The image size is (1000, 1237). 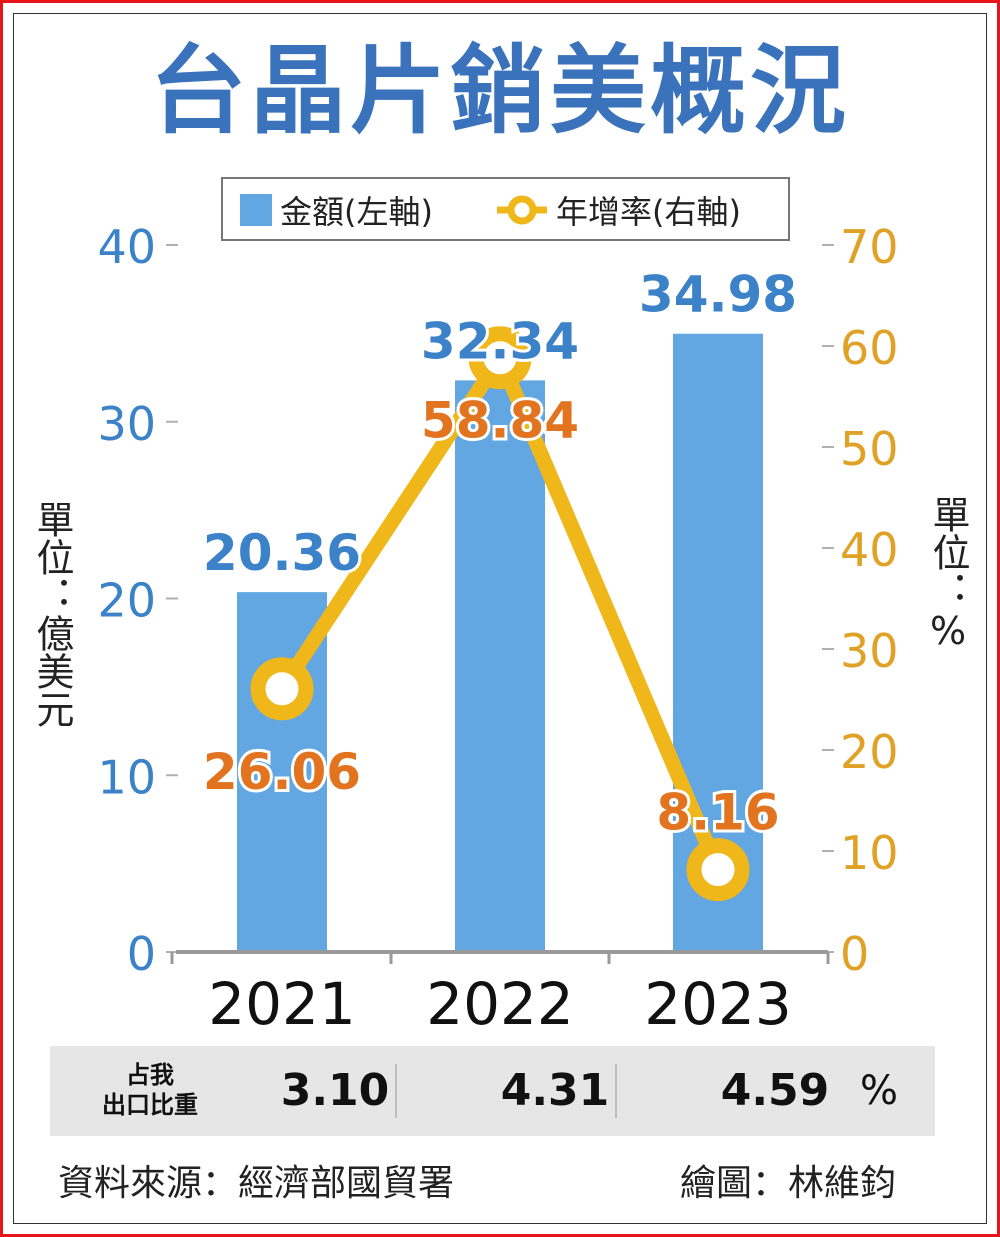 I want to click on chart-title: 台晶片銷美概況, so click(x=500, y=91).